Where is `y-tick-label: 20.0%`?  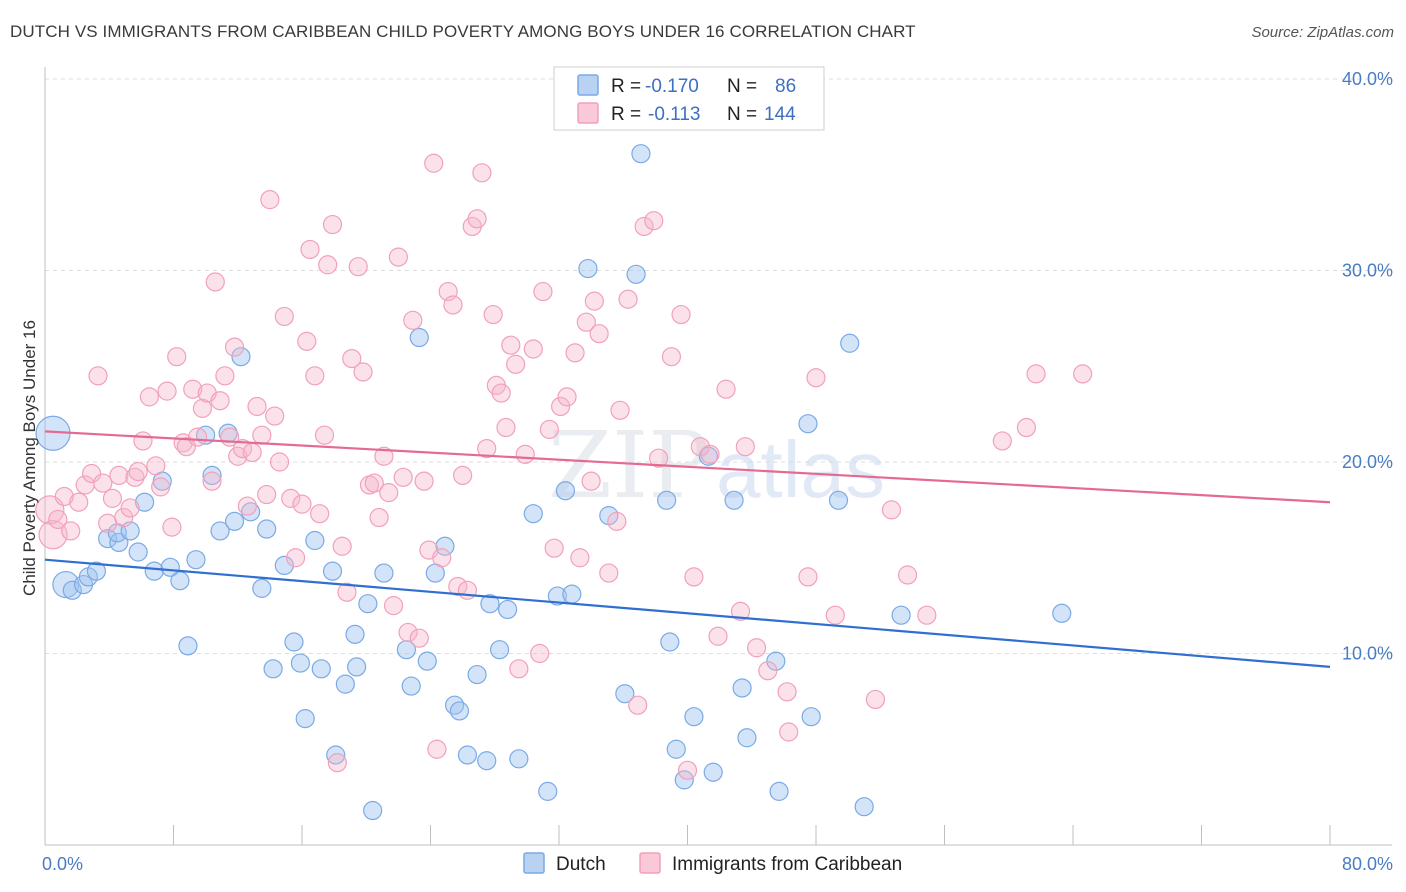 y-tick-label: 20.0% is located at coordinates (1367, 462).